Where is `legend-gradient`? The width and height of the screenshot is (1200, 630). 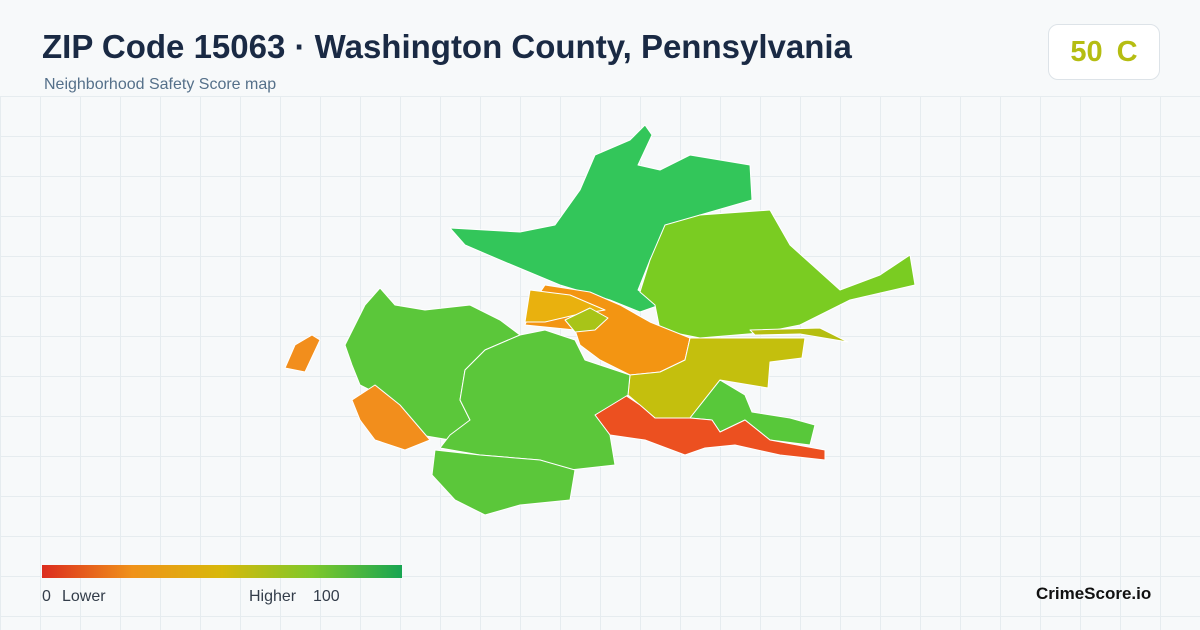 legend-gradient is located at coordinates (222, 571).